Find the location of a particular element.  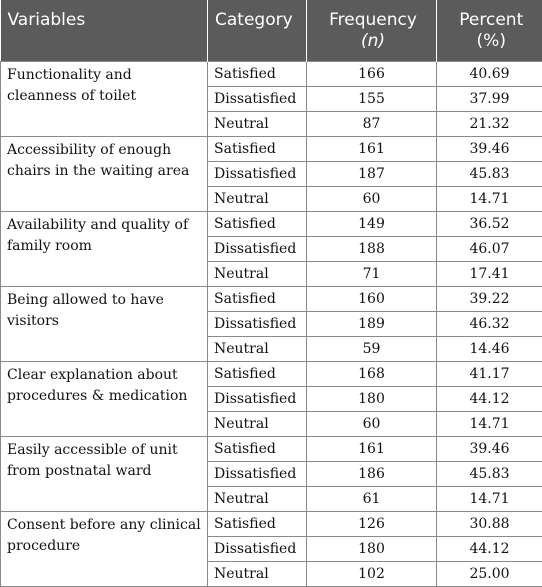

frequency-cell: 87 is located at coordinates (372, 124).